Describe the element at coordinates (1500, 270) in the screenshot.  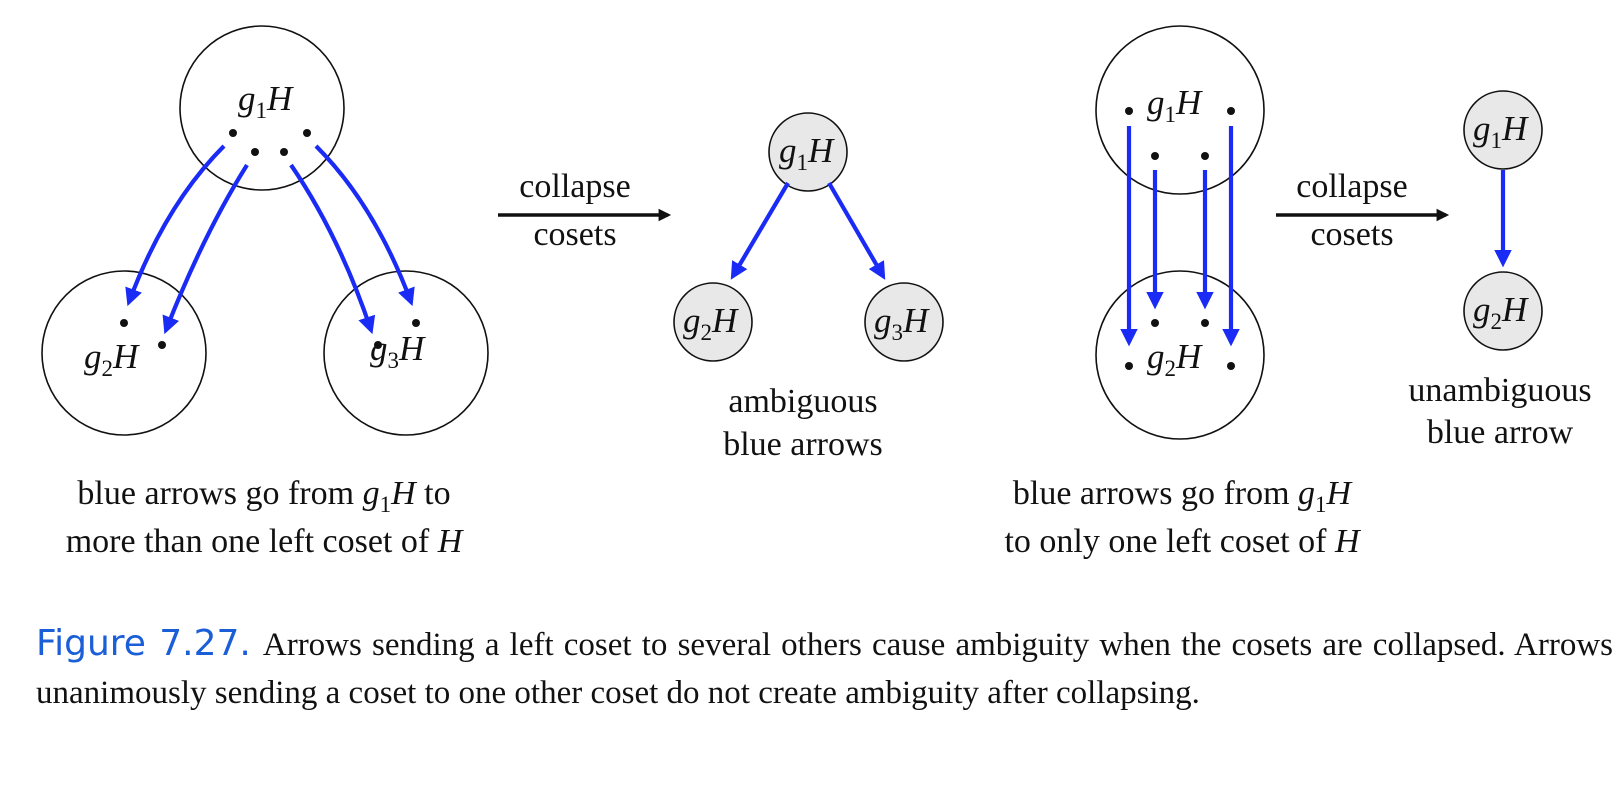
I see `panel-unambiguous: g1H g2H unambiguous blue arrow` at that location.